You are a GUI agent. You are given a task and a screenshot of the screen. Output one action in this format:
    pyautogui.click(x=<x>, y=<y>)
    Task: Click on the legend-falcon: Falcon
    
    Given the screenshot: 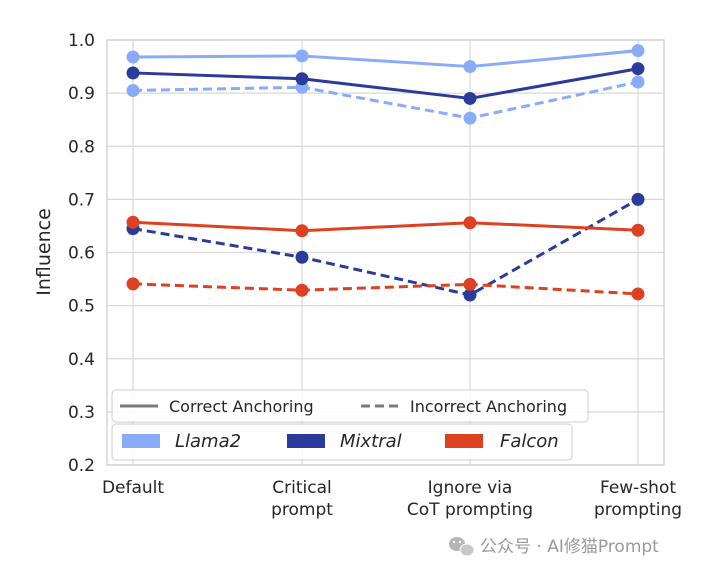 What is the action you would take?
    pyautogui.click(x=529, y=441)
    